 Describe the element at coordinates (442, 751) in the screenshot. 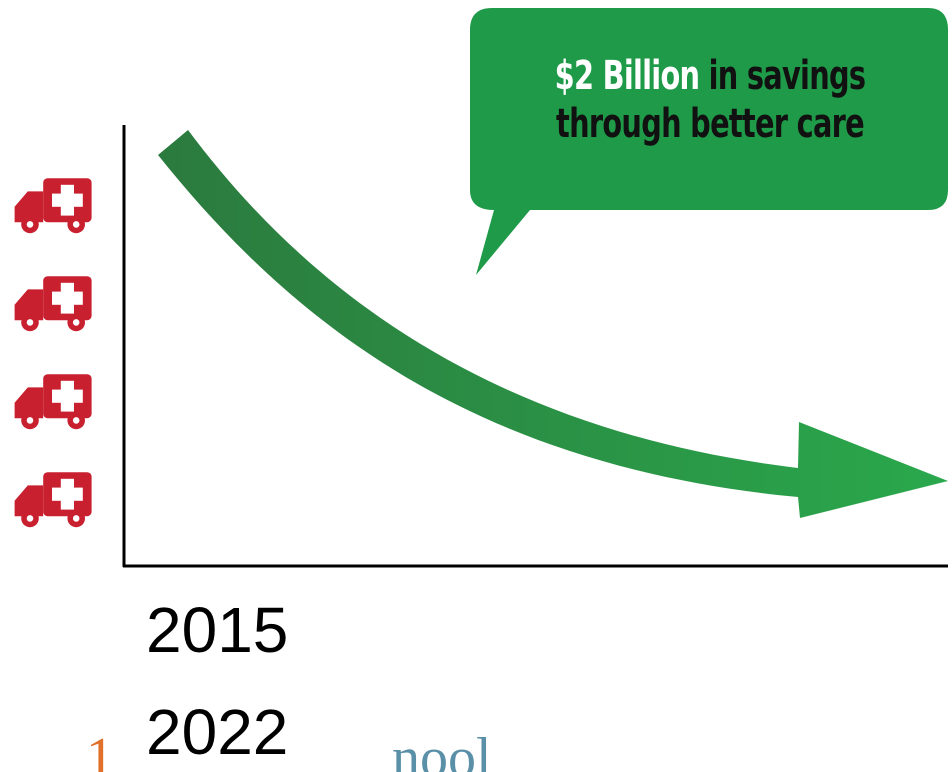

I see `logo-fragment-right: nool` at that location.